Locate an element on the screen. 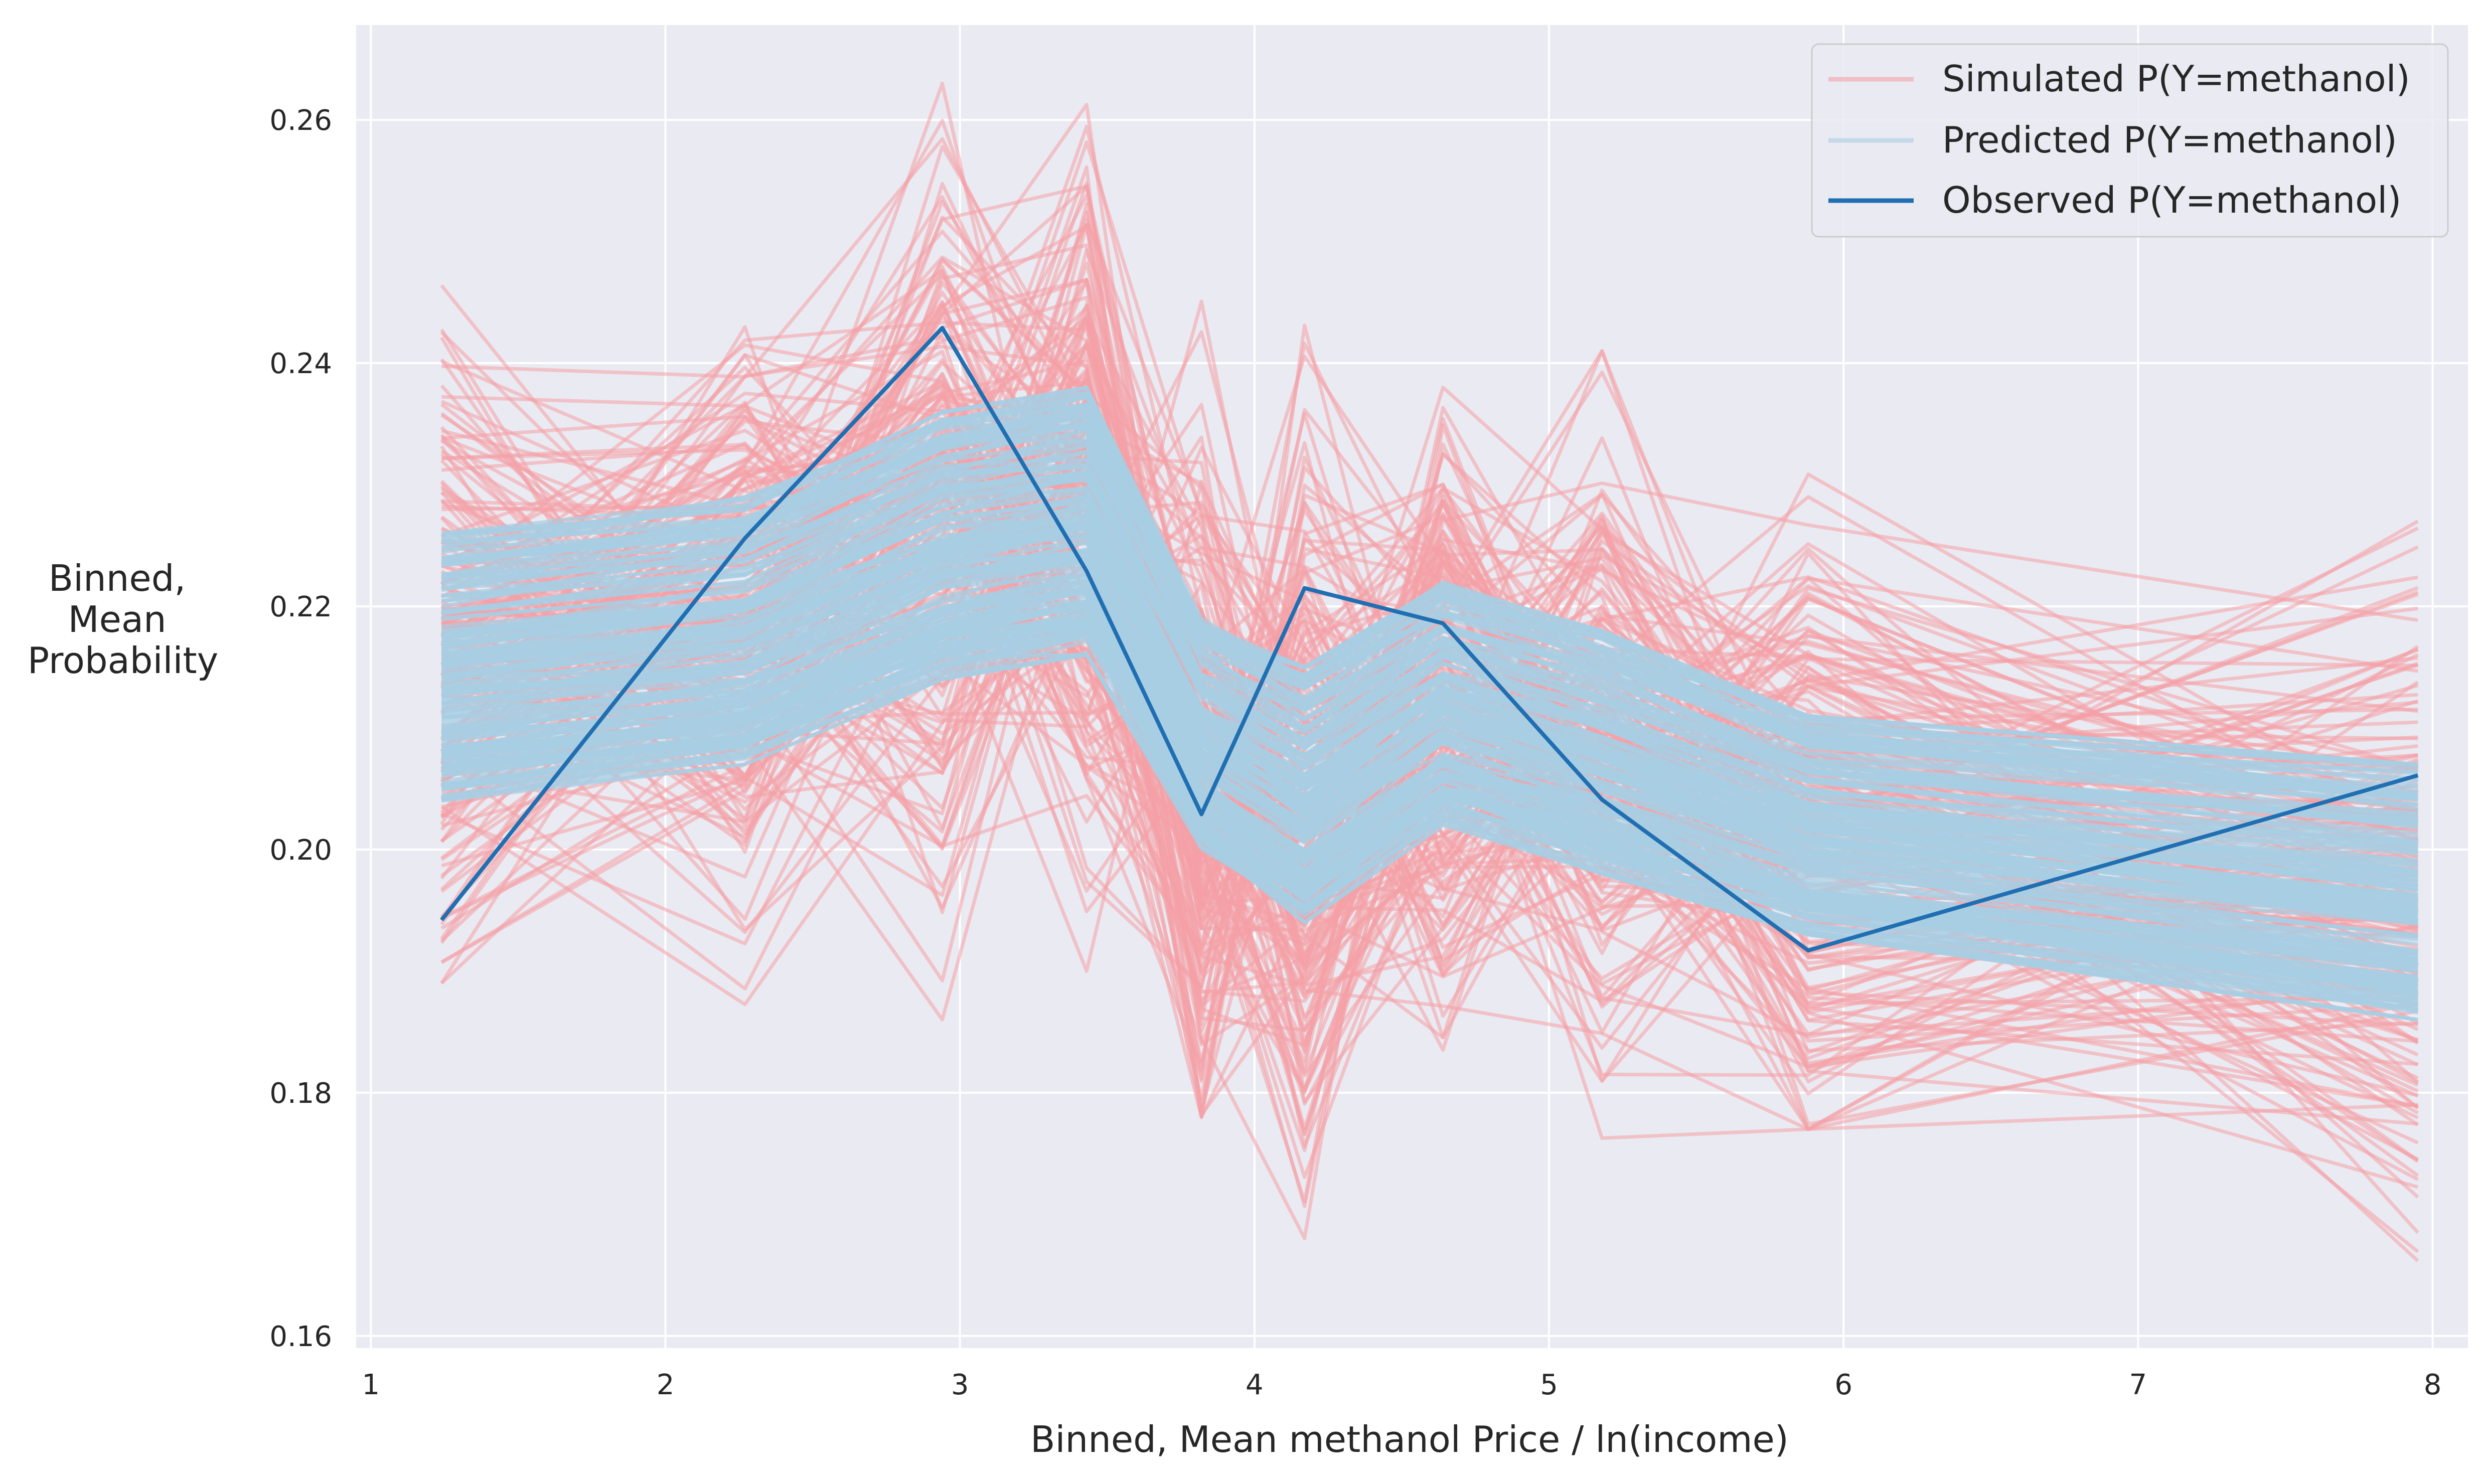 This screenshot has width=2483, height=1484. y-tick-label: 0.18 is located at coordinates (300, 1093).